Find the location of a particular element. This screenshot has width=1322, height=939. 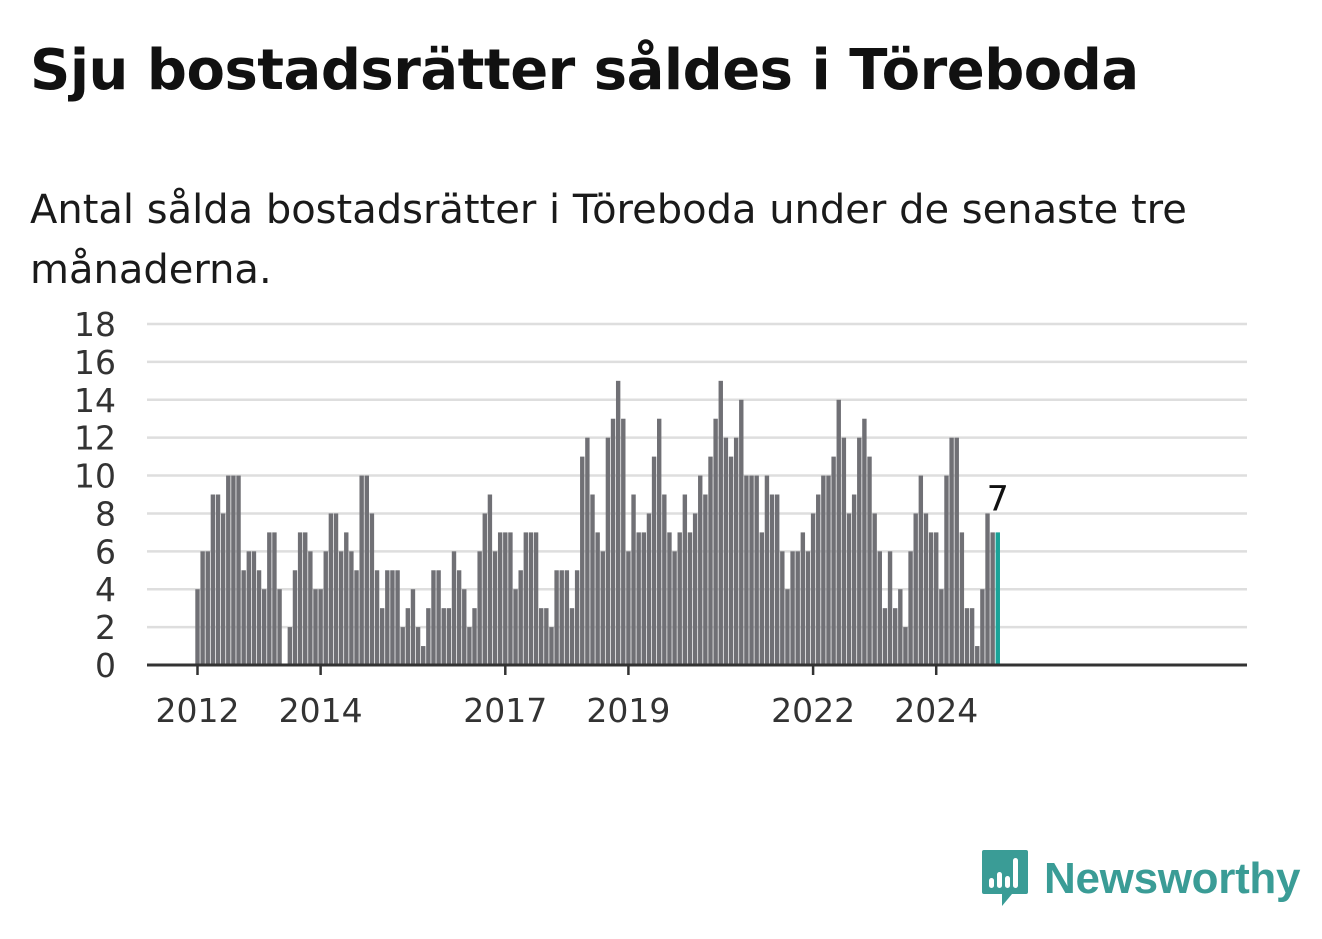

newsworthy-logo-icon is located at coordinates (1005, 878).